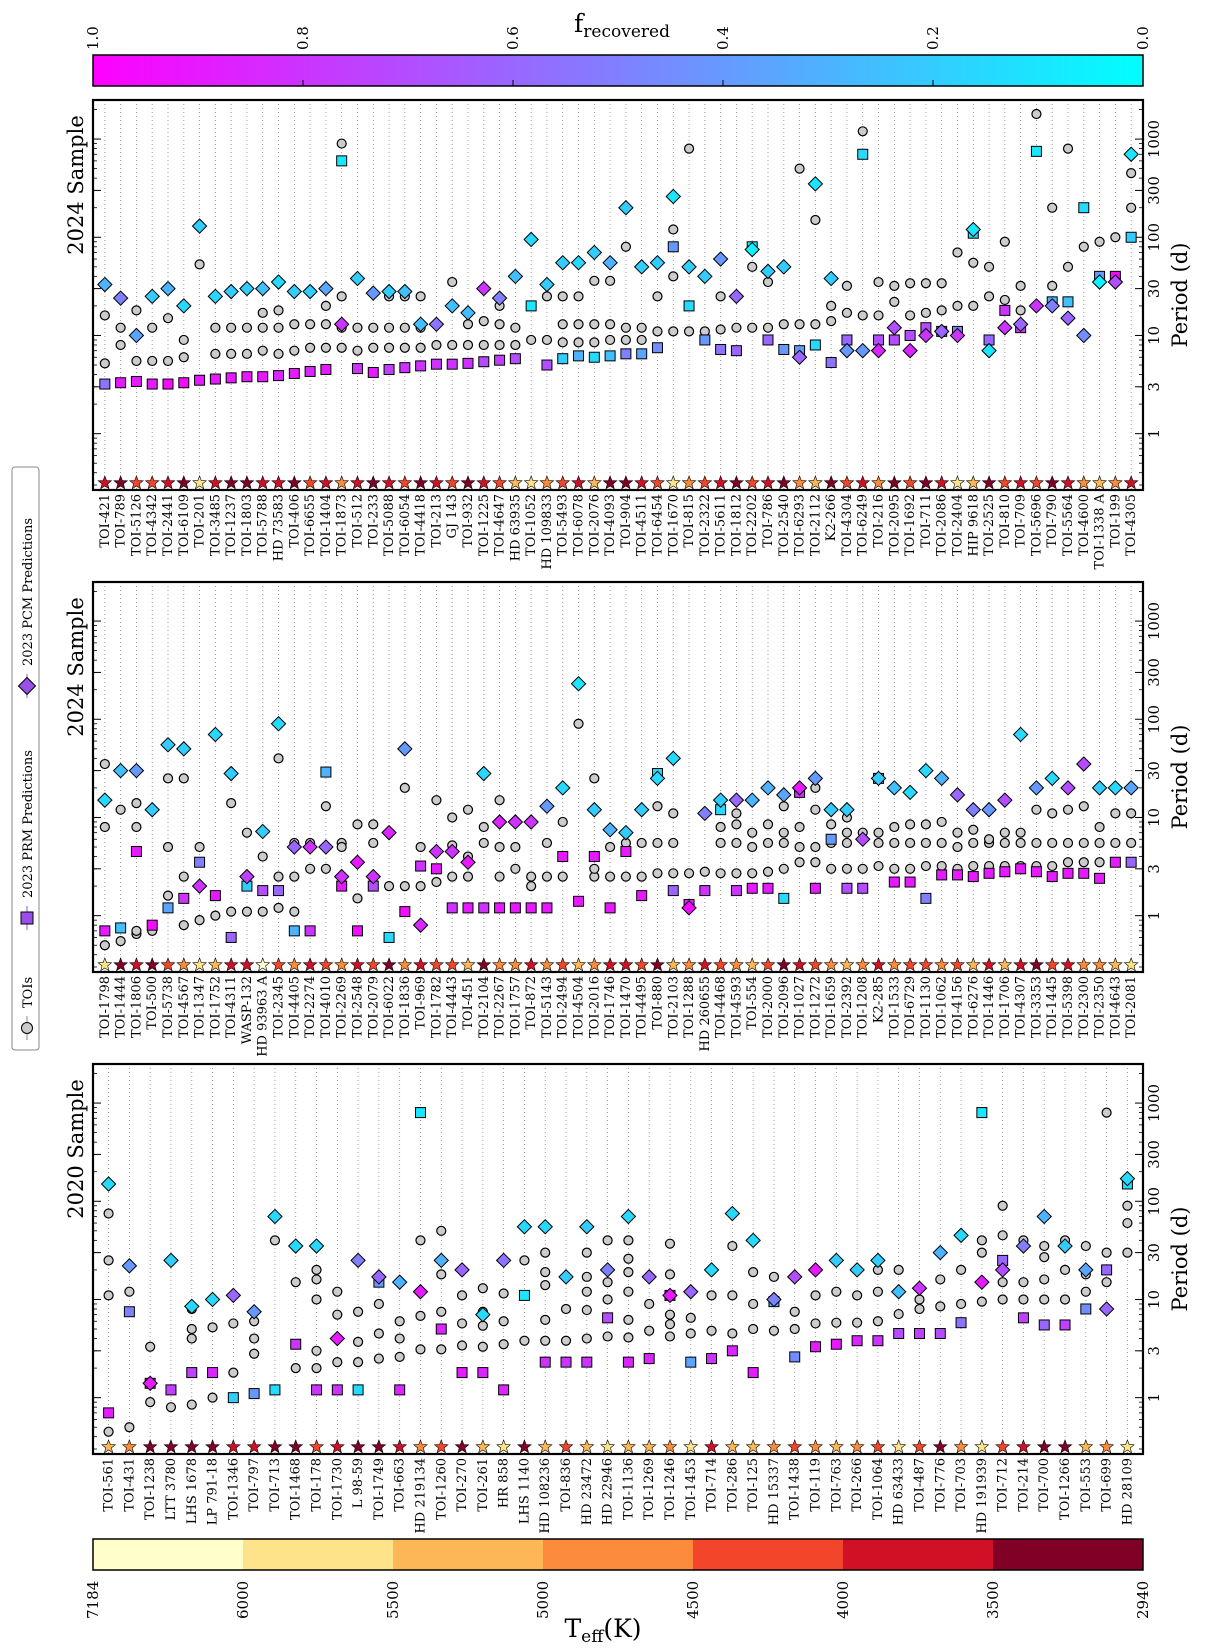  I want to click on y-tick-label: 3, so click(1154, 1351).